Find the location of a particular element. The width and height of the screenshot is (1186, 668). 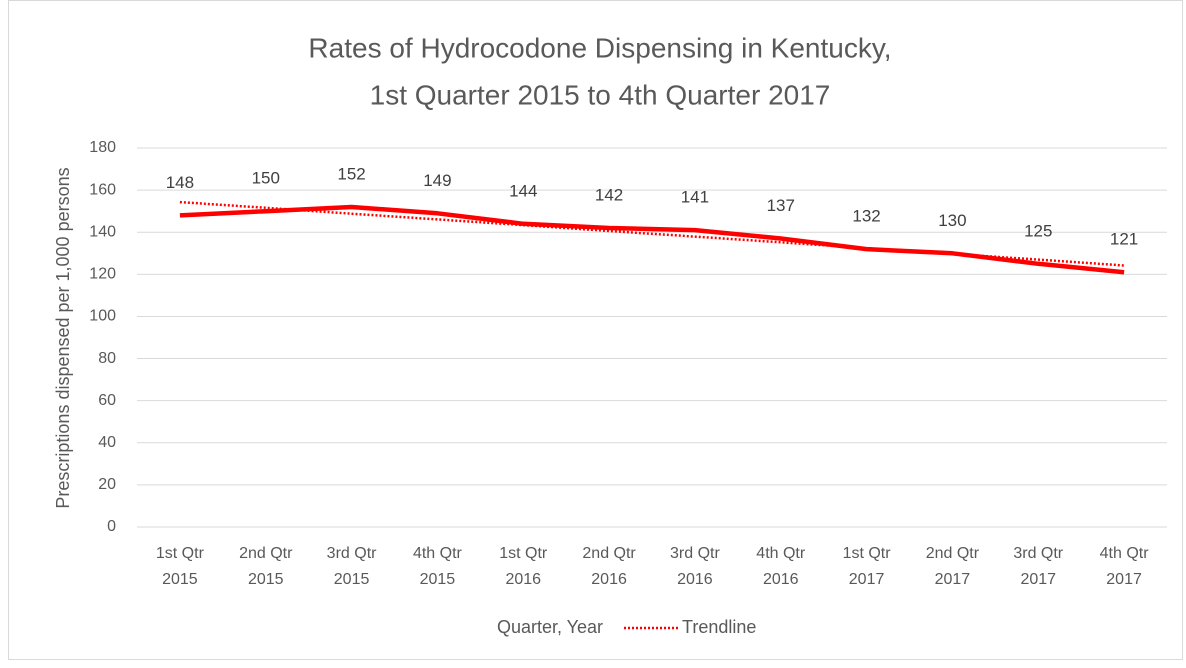

series-line is located at coordinates (652, 239).